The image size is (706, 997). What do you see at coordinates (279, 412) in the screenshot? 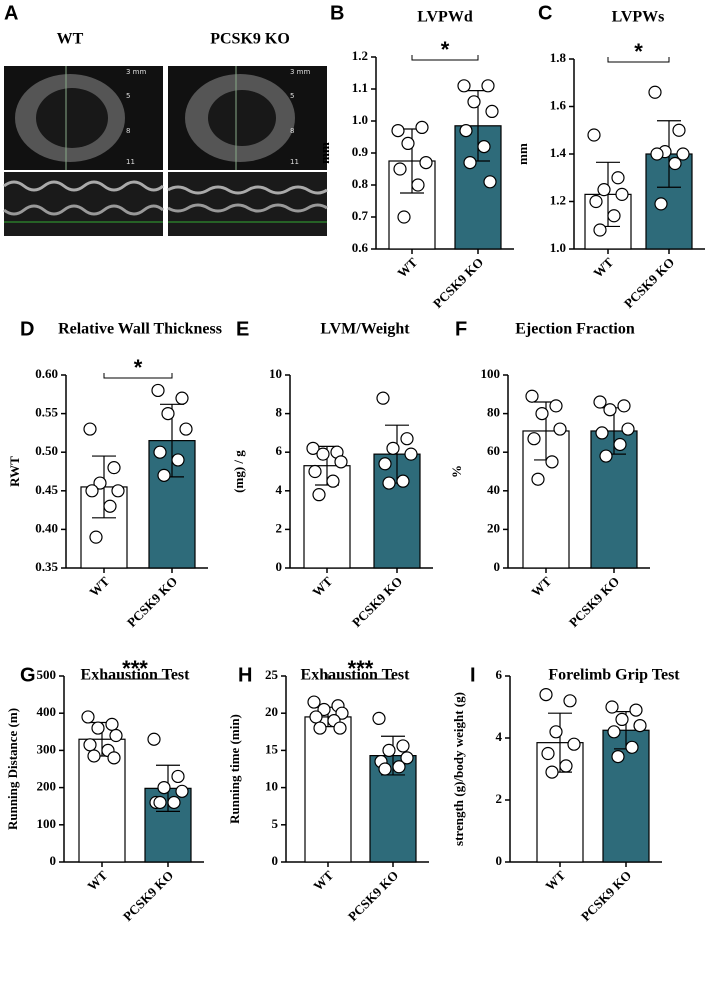
I see `y-tick-label: 8` at bounding box center [279, 412].